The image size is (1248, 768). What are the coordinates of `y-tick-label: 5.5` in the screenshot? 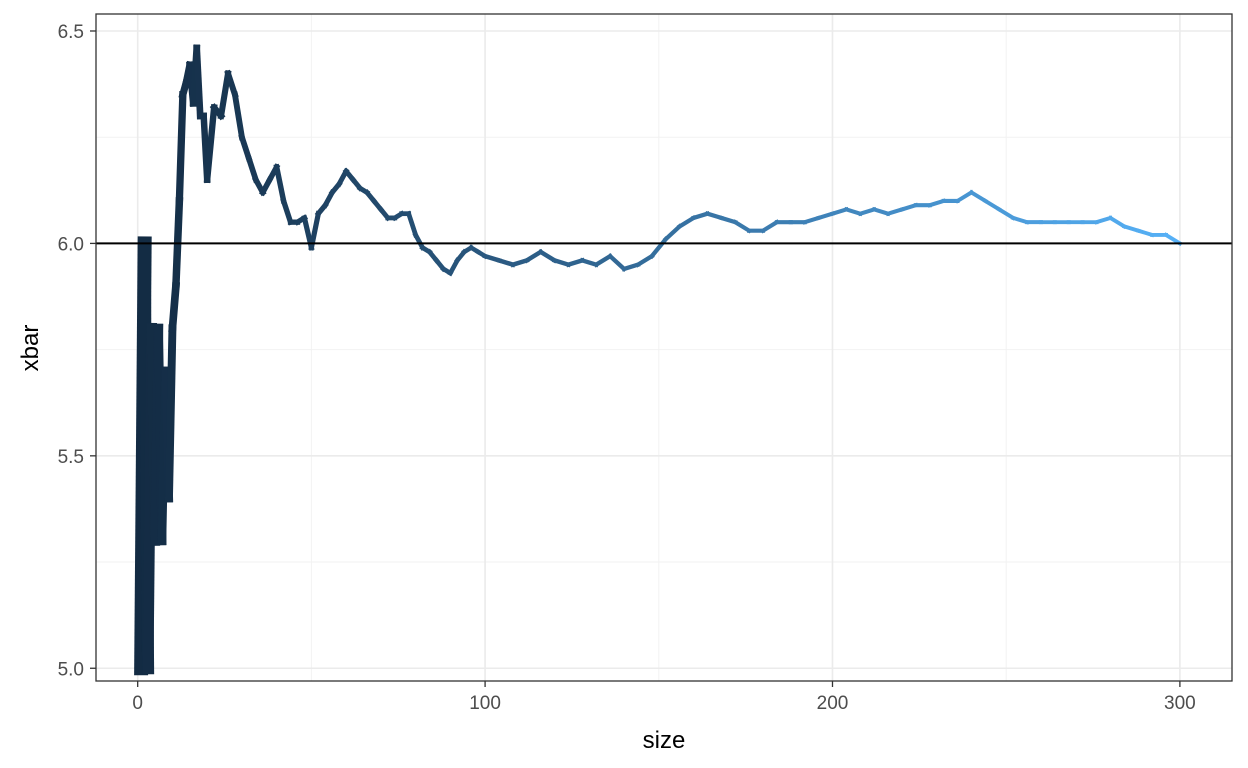 It's located at (71, 457).